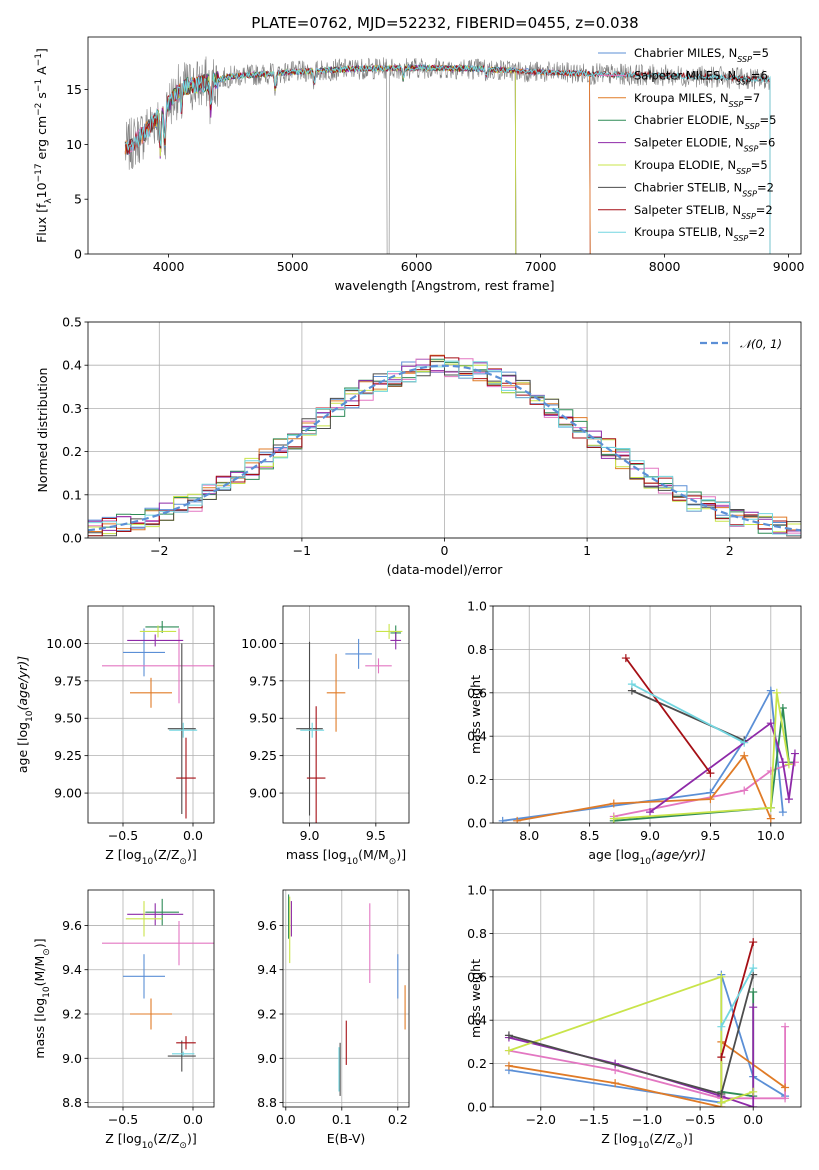 This screenshot has width=819, height=1170. I want to click on label-part: s, so click(41, 97).